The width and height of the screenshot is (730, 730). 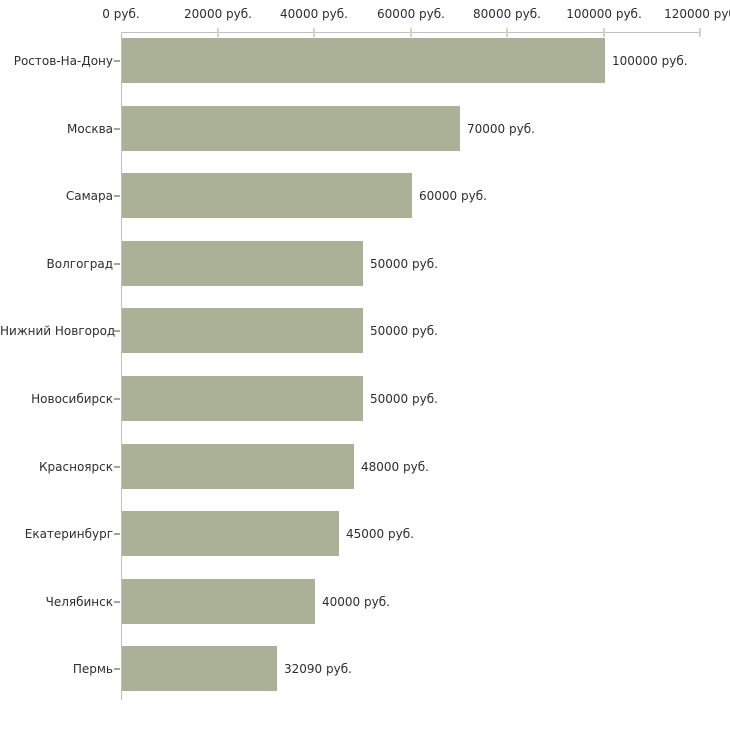 I want to click on x-axis-tick-label: 40000 руб., so click(x=314, y=14).